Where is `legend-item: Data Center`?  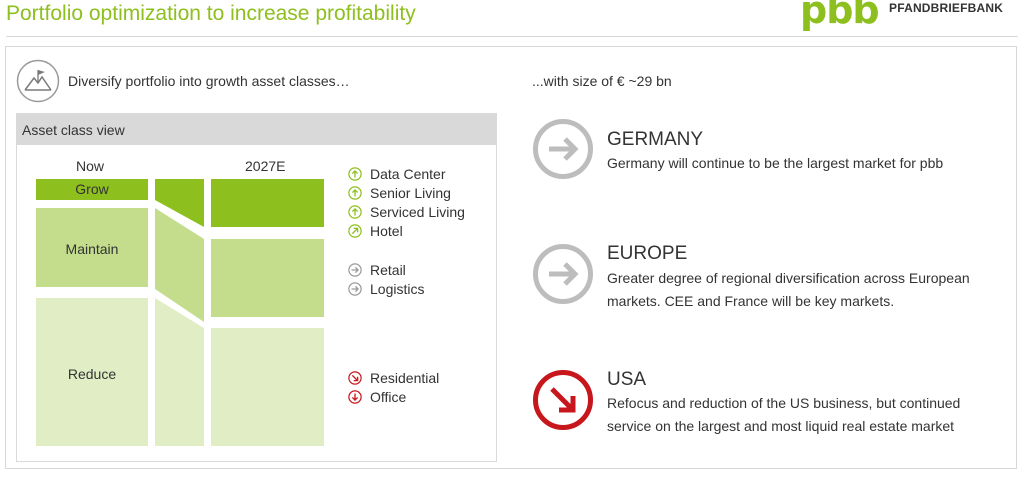
legend-item: Data Center is located at coordinates (396, 174).